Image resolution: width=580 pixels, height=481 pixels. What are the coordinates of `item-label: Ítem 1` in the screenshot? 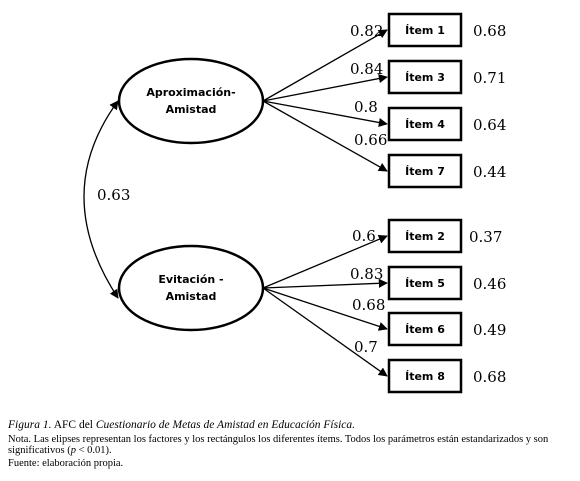 It's located at (425, 30).